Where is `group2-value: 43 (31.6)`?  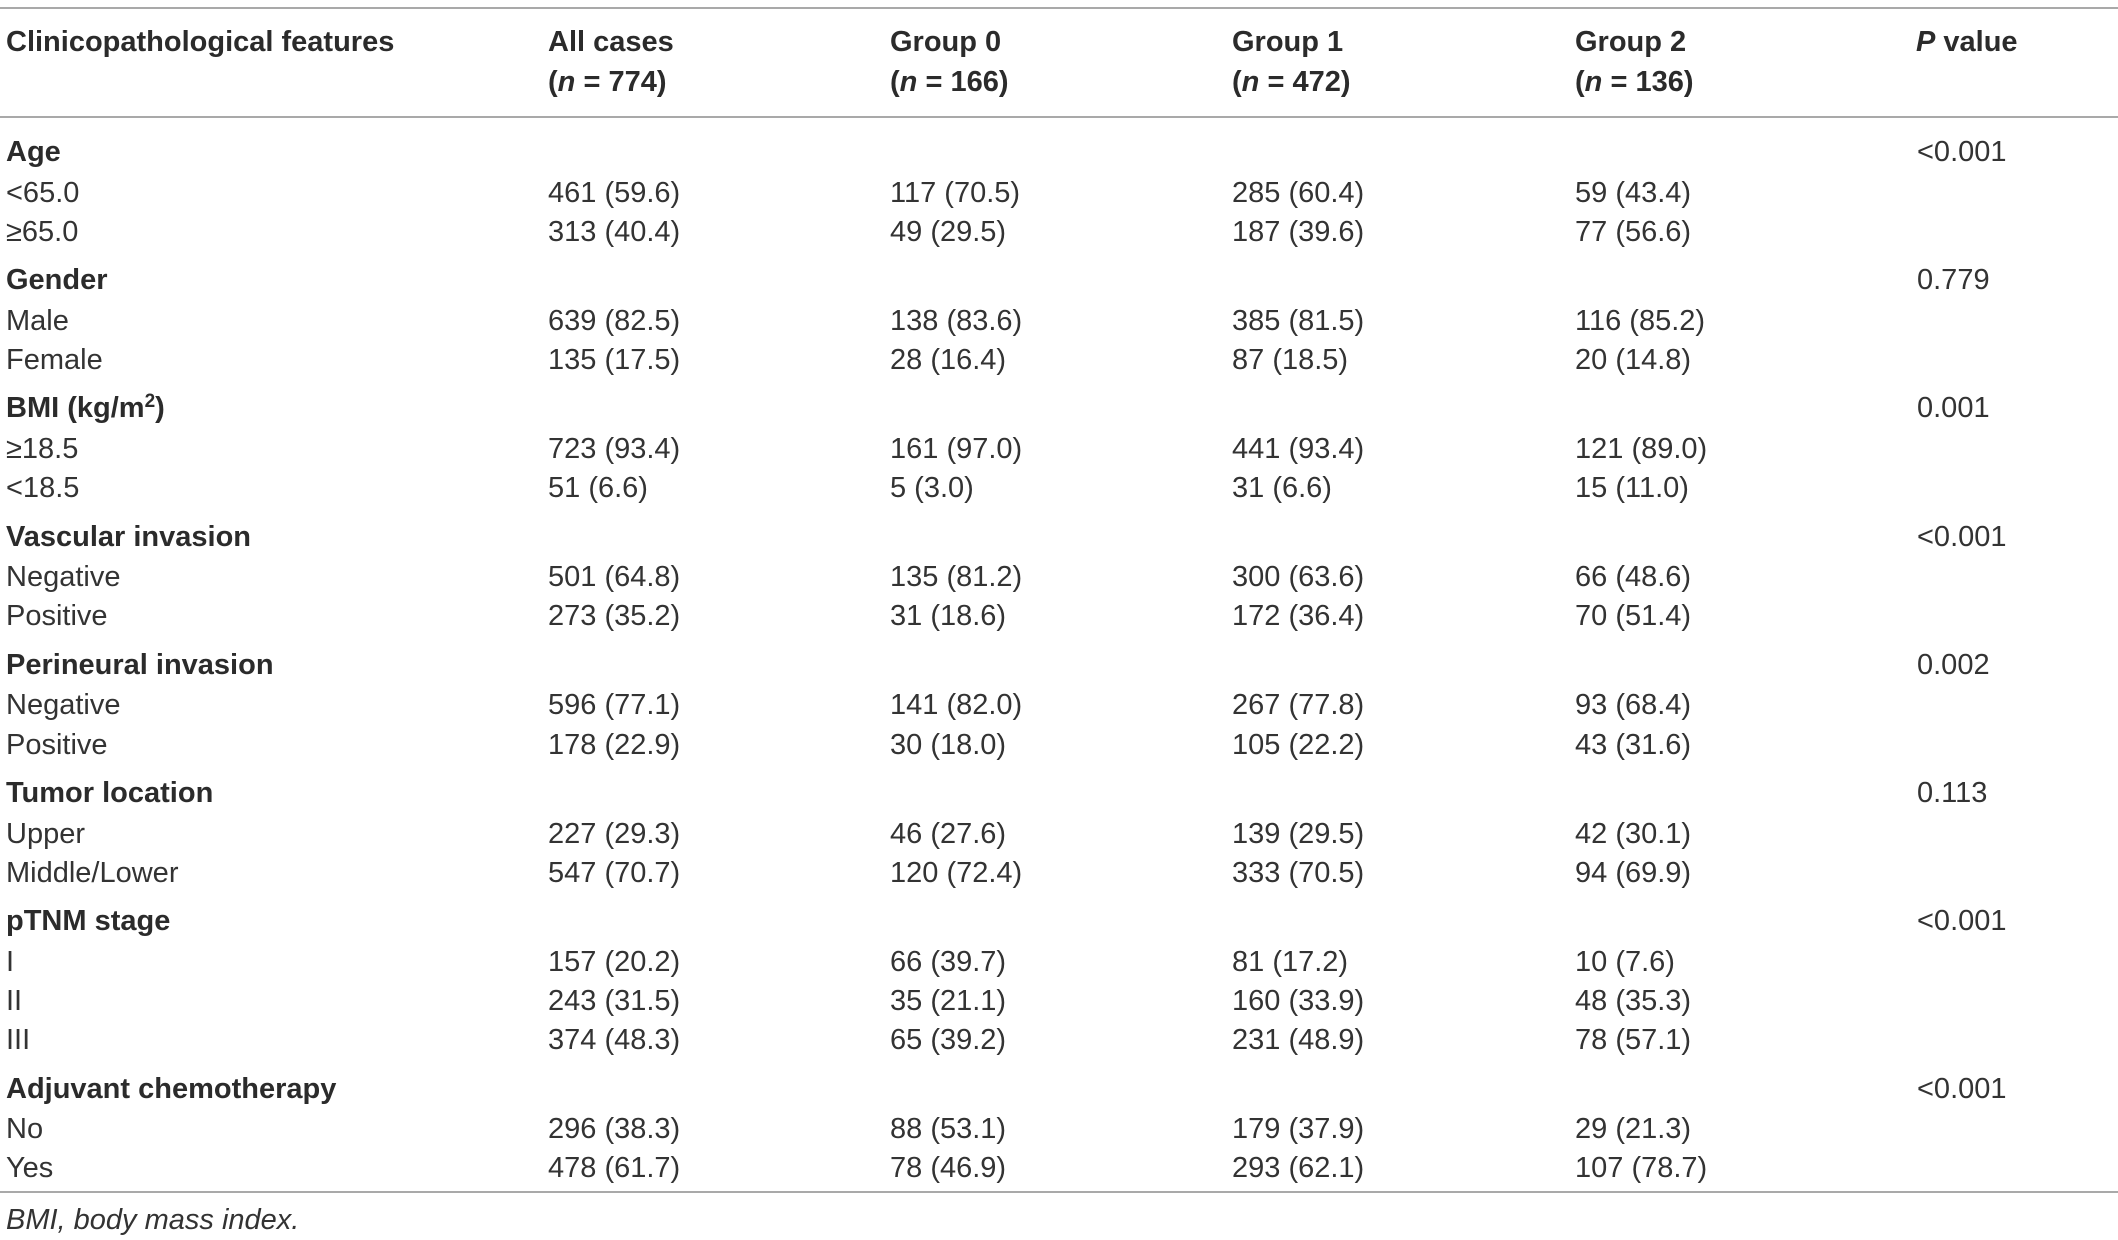
group2-value: 43 (31.6) is located at coordinates (1633, 744).